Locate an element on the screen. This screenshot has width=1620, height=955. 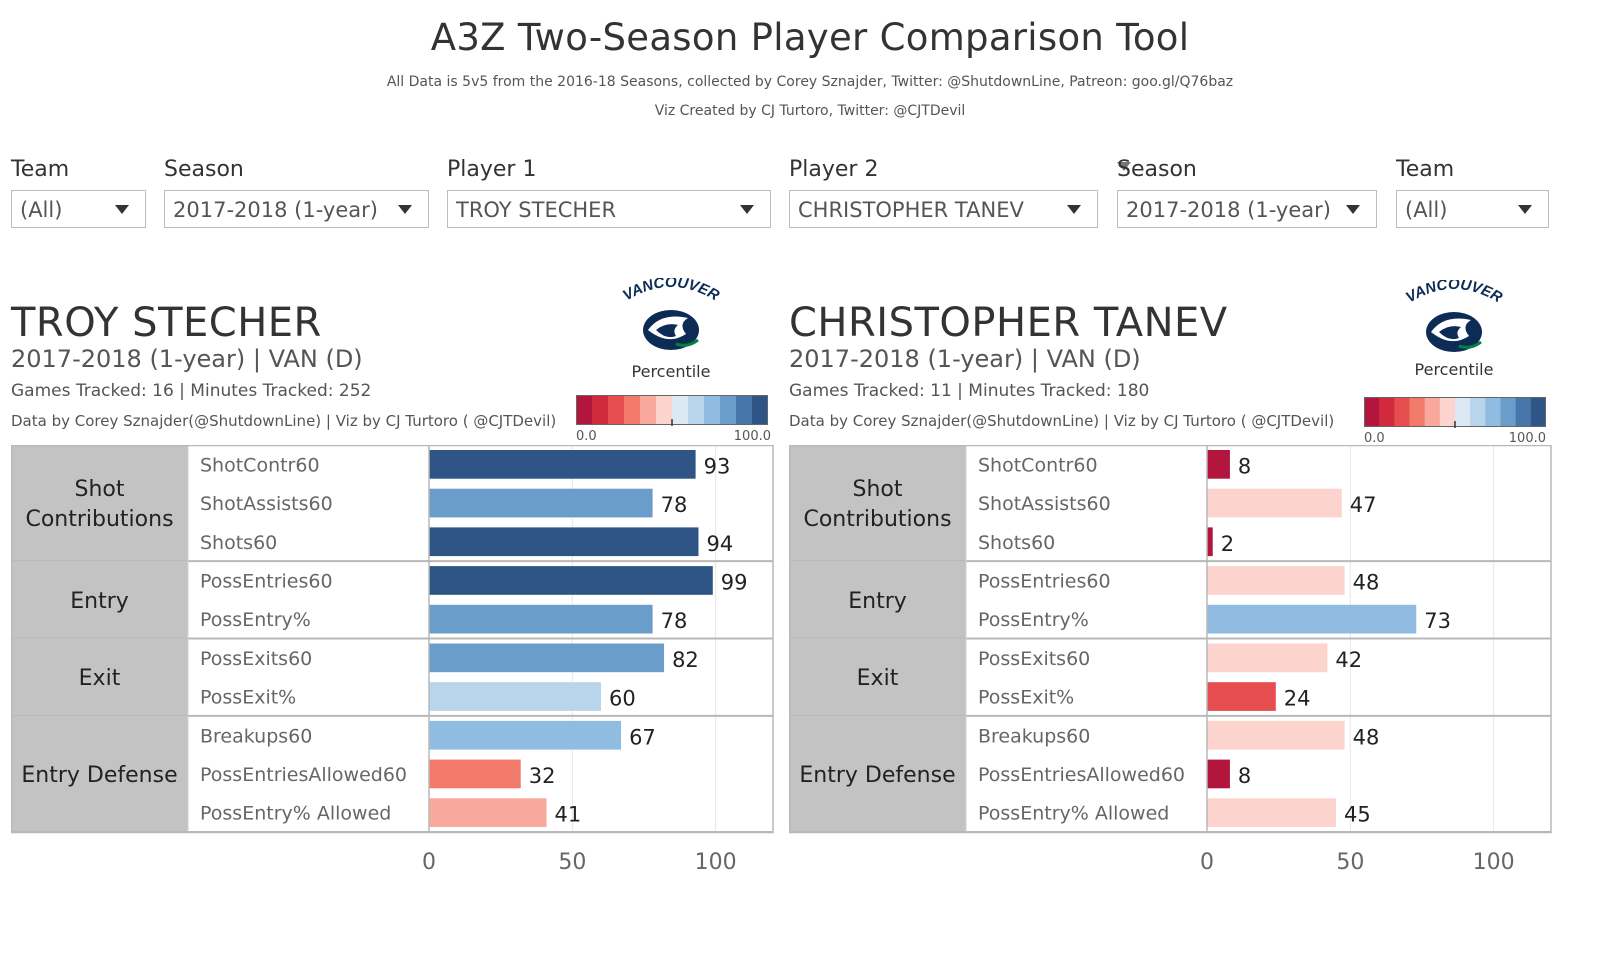
category-label: Contributions is located at coordinates (877, 519).